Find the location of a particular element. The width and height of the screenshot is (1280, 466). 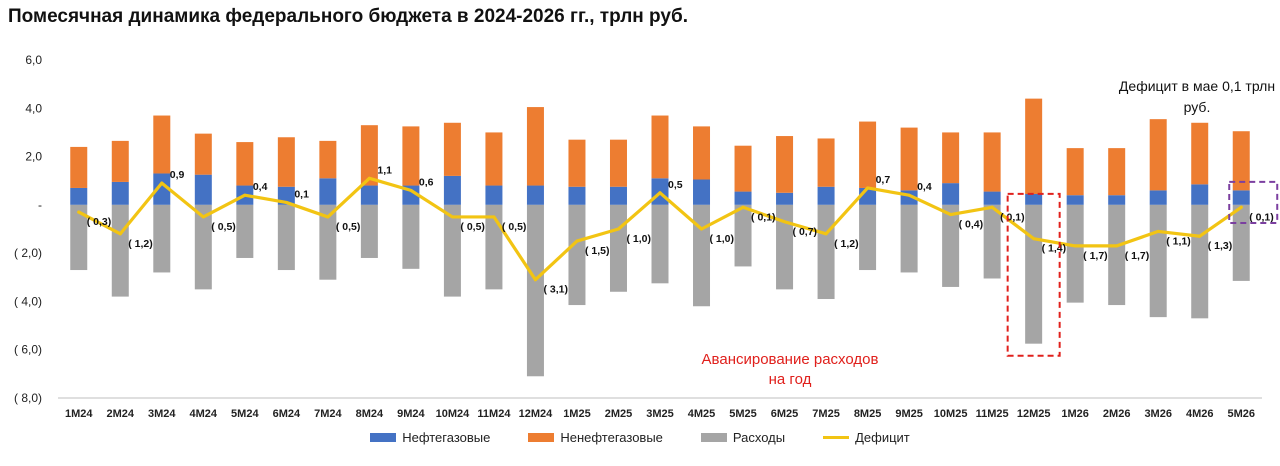

x-tick-label: 8M24 is located at coordinates (370, 414).